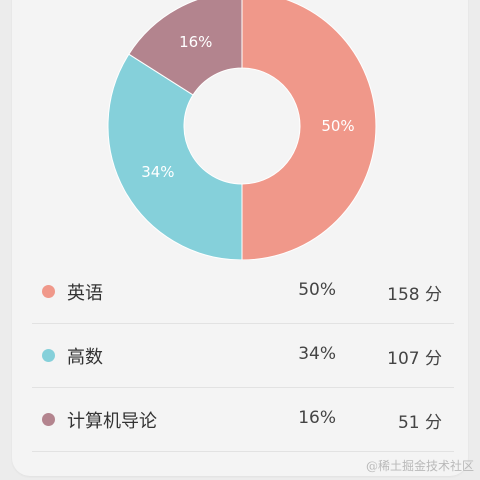 The height and width of the screenshot is (480, 480). I want to click on legend-dot-math, so click(48, 355).